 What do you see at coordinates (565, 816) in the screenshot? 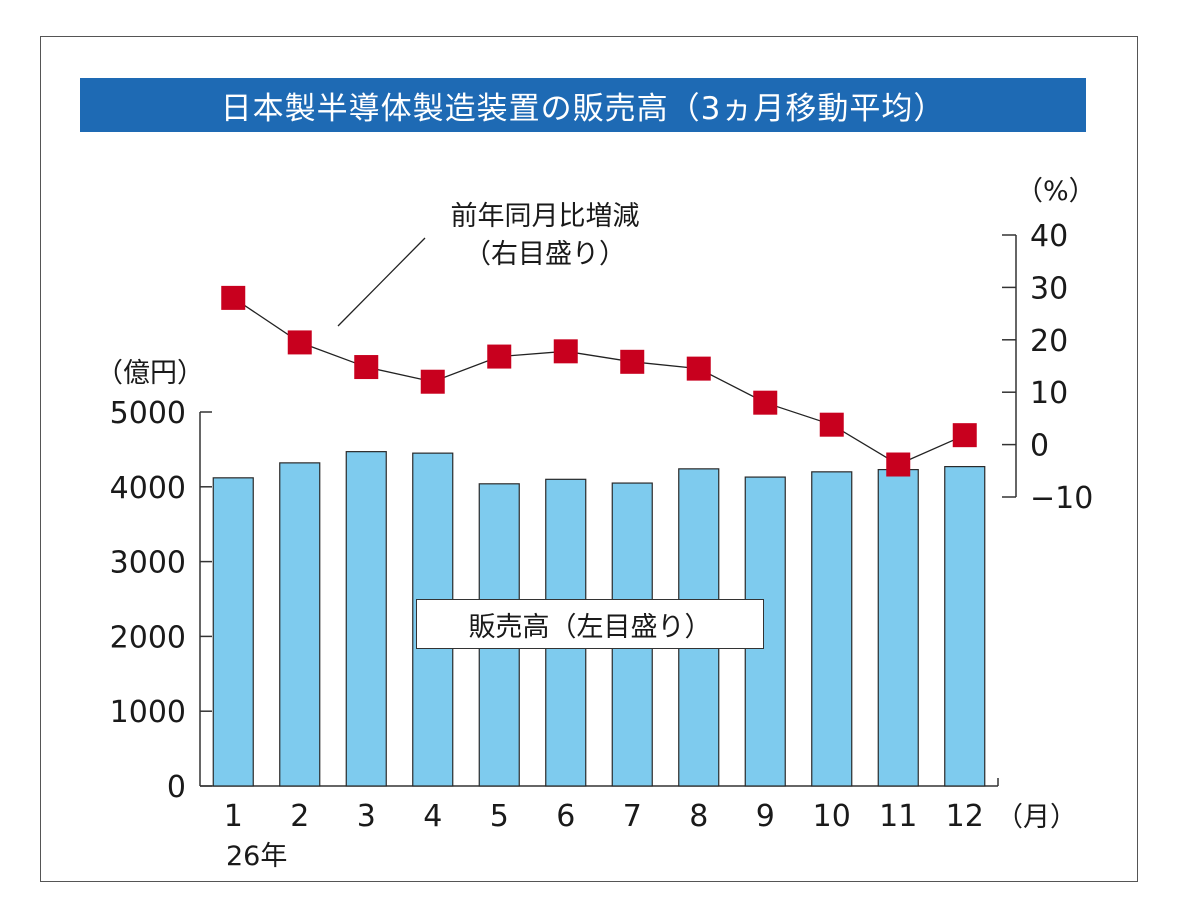
I see `x-axis-tick-label: 6` at bounding box center [565, 816].